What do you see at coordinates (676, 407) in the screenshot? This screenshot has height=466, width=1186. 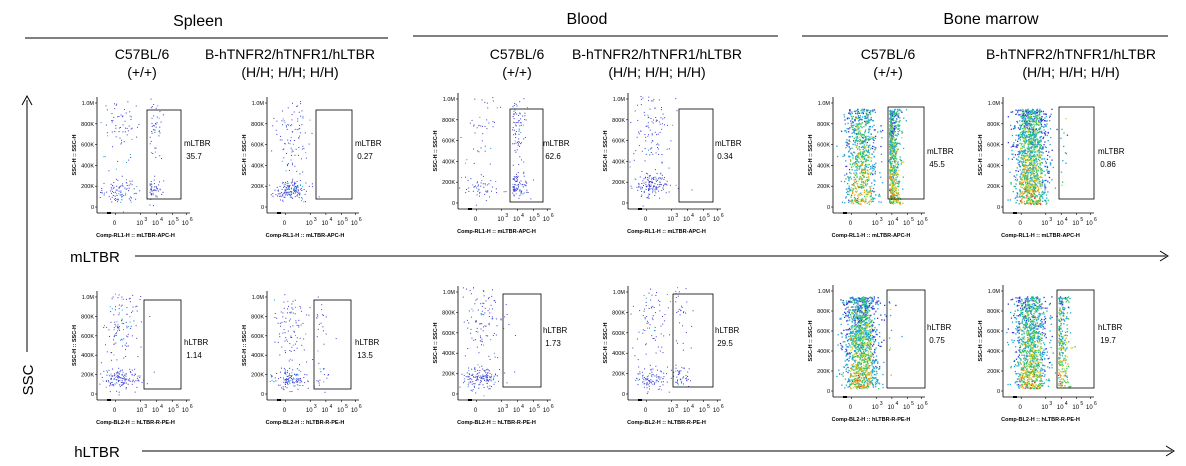 I see `x-tick-exponent: 3` at bounding box center [676, 407].